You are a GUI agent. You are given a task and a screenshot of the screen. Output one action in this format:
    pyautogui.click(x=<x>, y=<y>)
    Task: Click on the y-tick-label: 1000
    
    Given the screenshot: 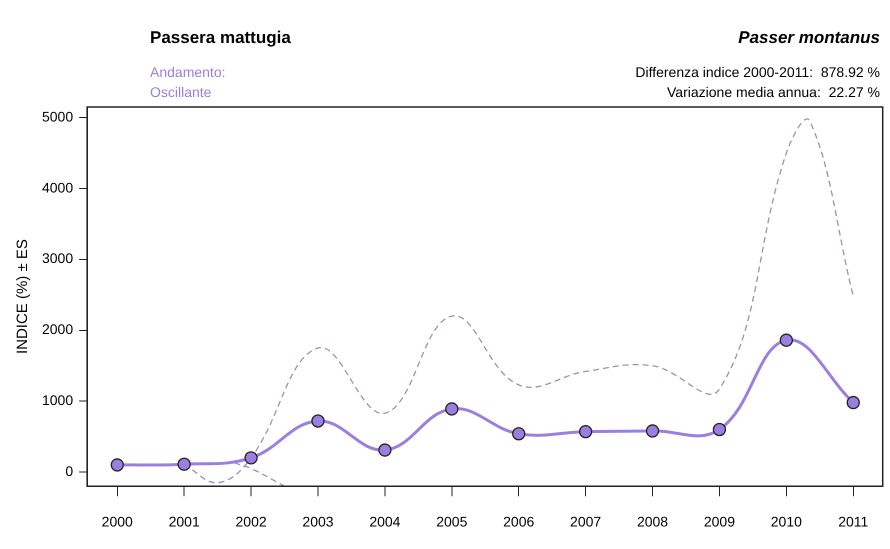 What is the action you would take?
    pyautogui.click(x=58, y=400)
    